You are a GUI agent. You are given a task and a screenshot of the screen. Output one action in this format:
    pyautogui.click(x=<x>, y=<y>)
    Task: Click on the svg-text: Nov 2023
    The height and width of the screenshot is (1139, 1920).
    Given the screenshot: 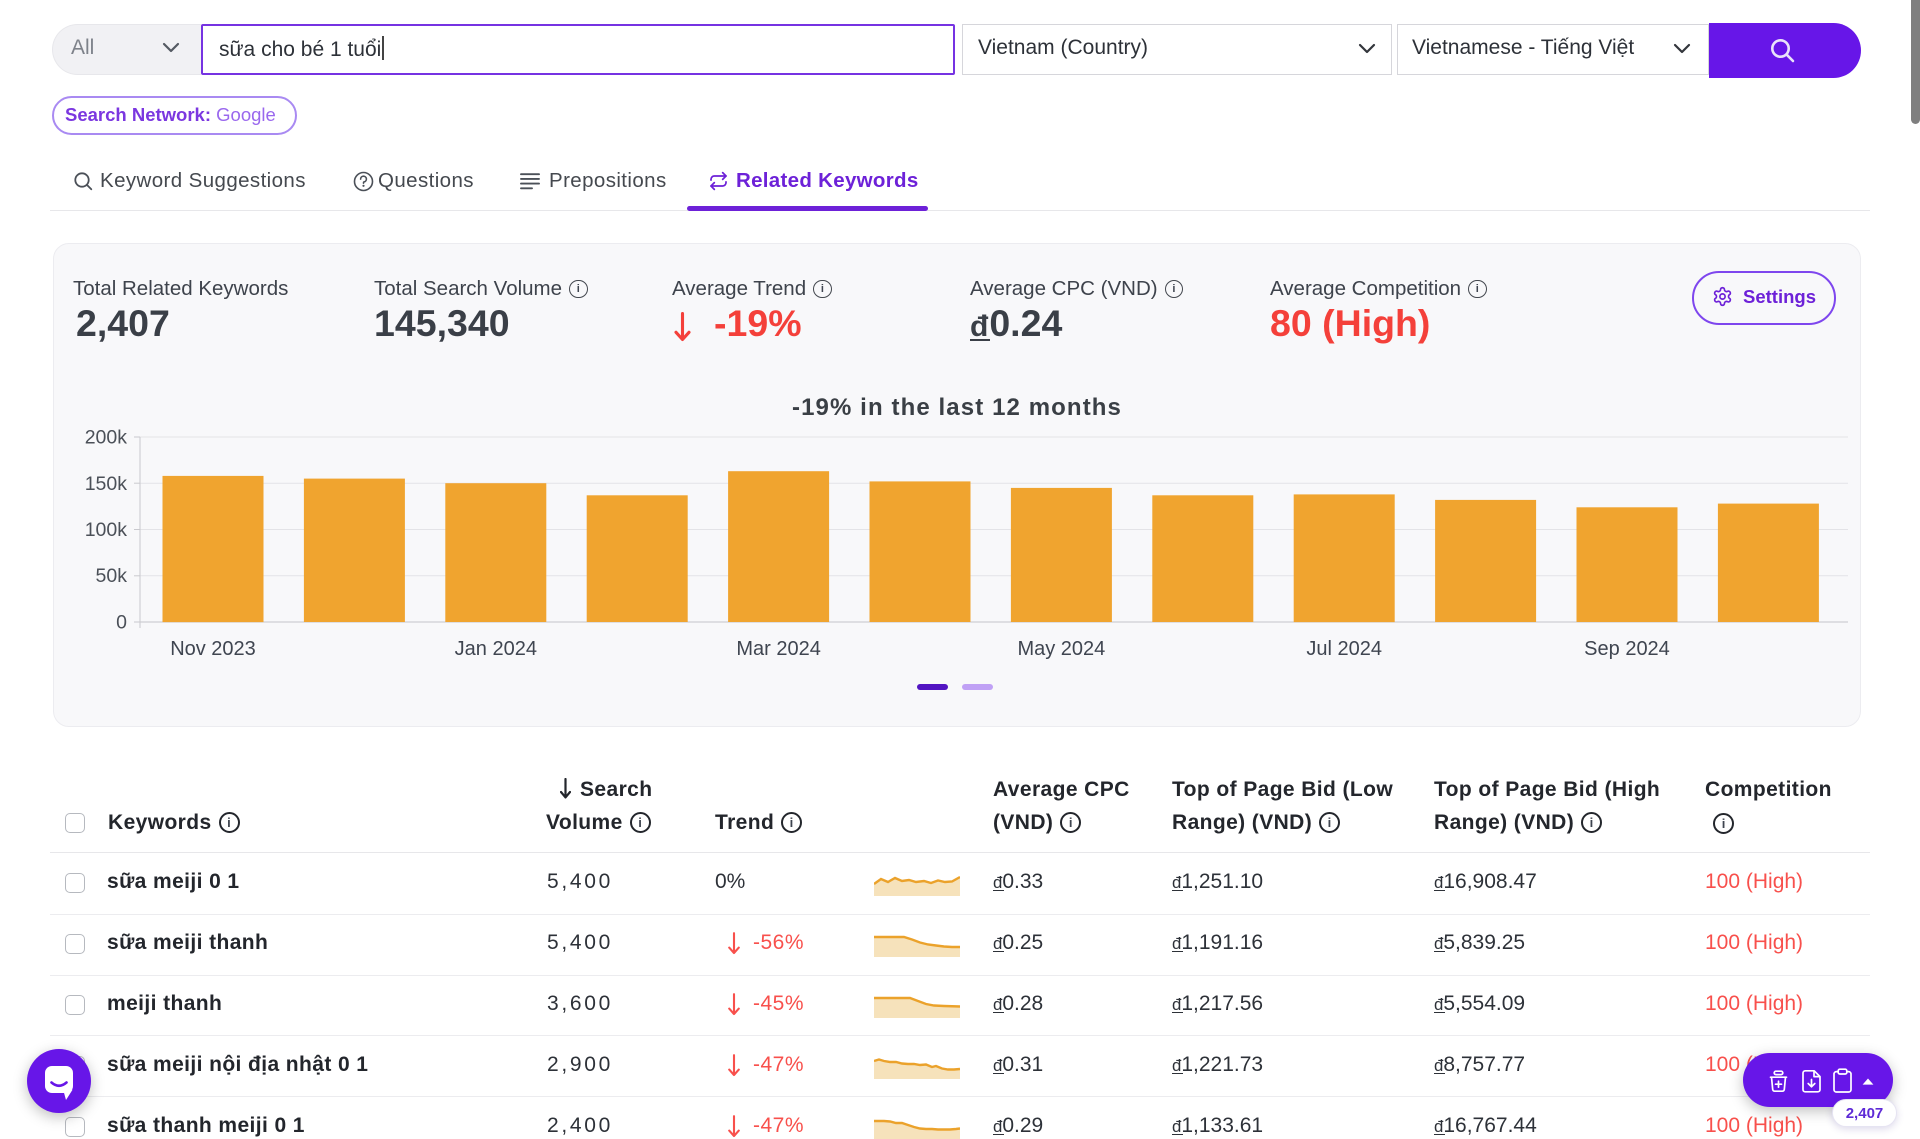 What is the action you would take?
    pyautogui.click(x=213, y=649)
    